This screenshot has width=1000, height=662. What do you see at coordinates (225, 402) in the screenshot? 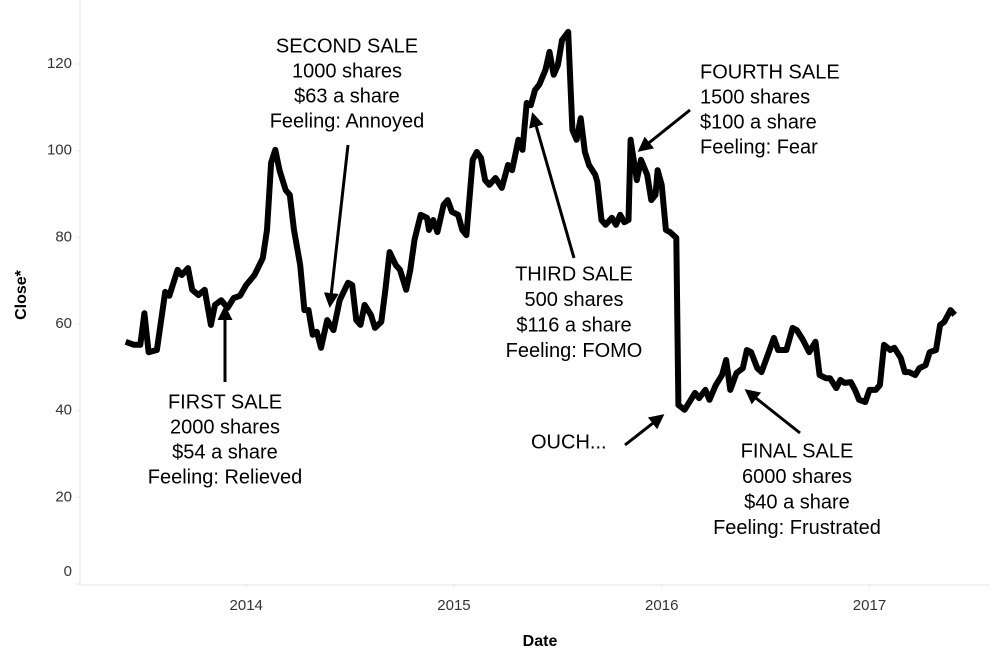
I see `annotation: FIRST SALE` at bounding box center [225, 402].